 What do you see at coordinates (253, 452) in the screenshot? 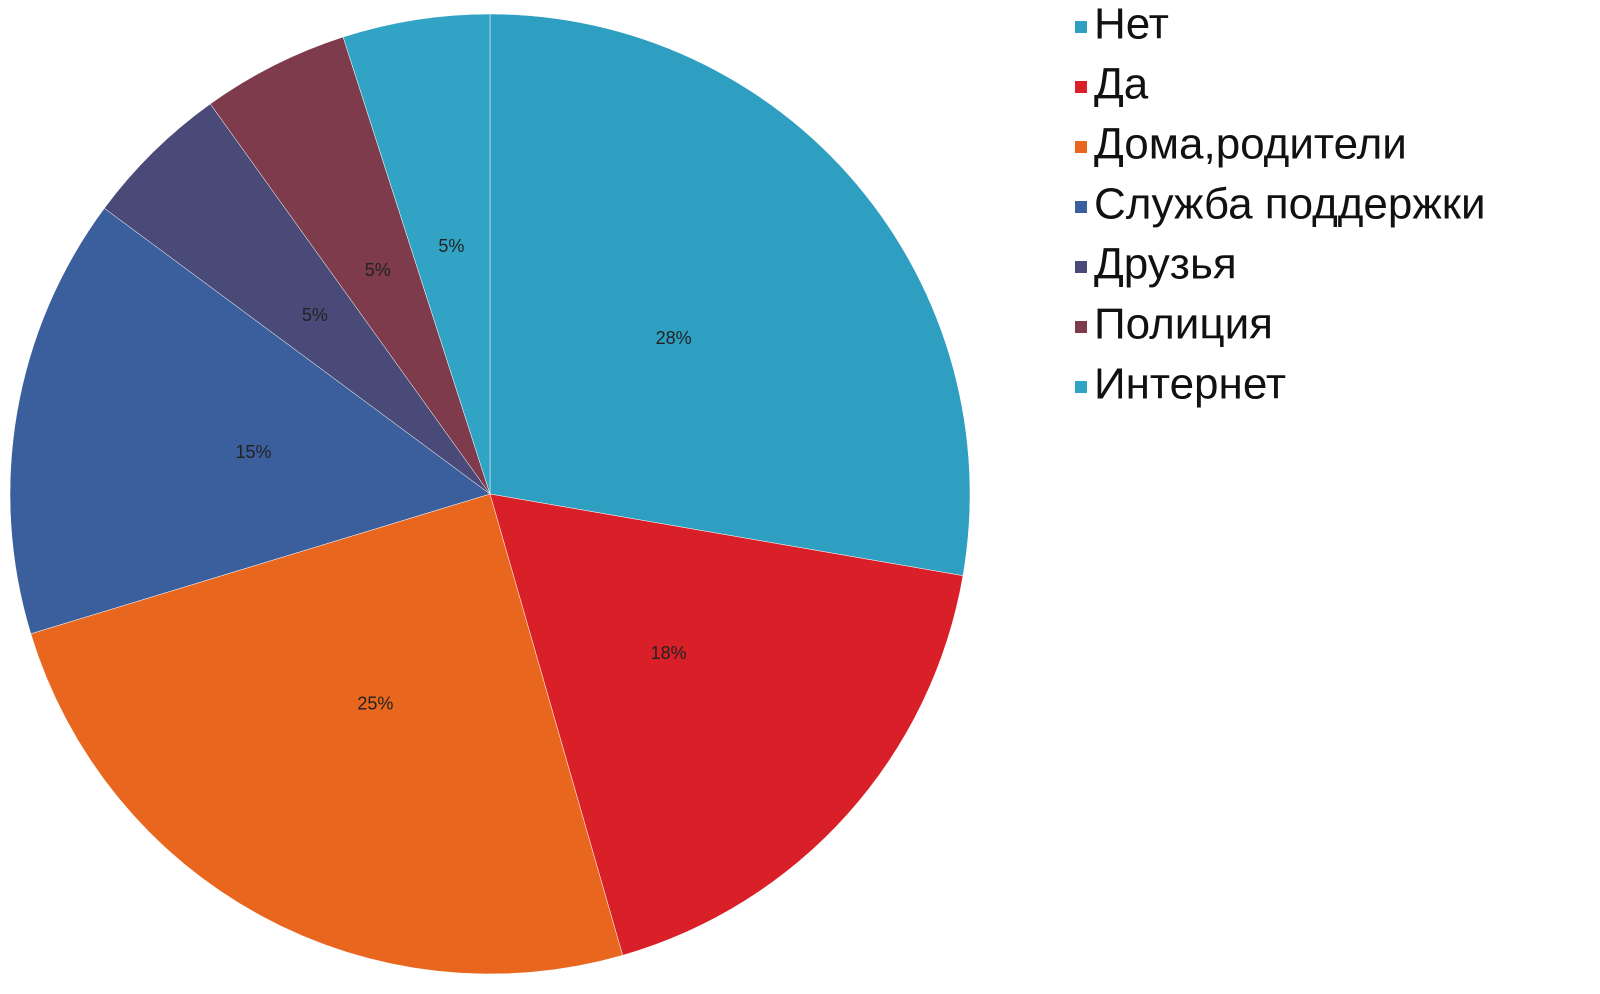
I see `value-label: 15%` at bounding box center [253, 452].